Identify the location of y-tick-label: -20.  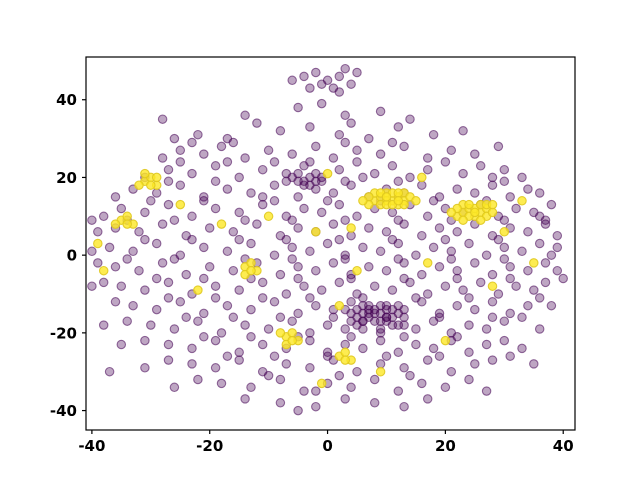
(63, 333).